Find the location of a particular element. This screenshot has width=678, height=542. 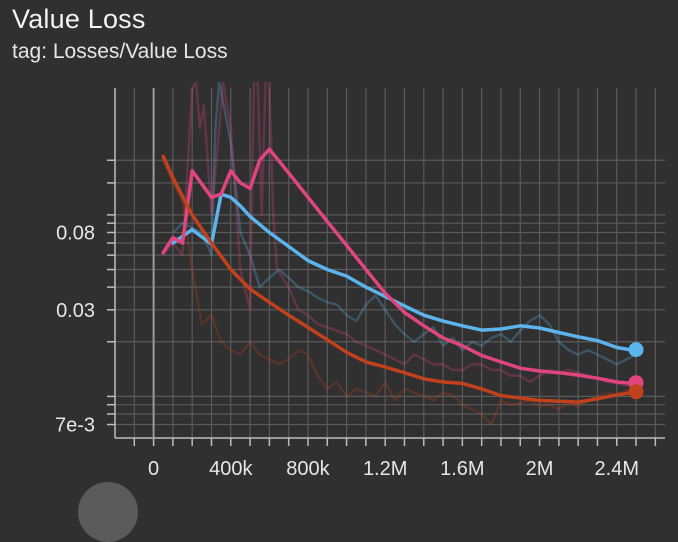

x-tick-label: 2M is located at coordinates (540, 469).